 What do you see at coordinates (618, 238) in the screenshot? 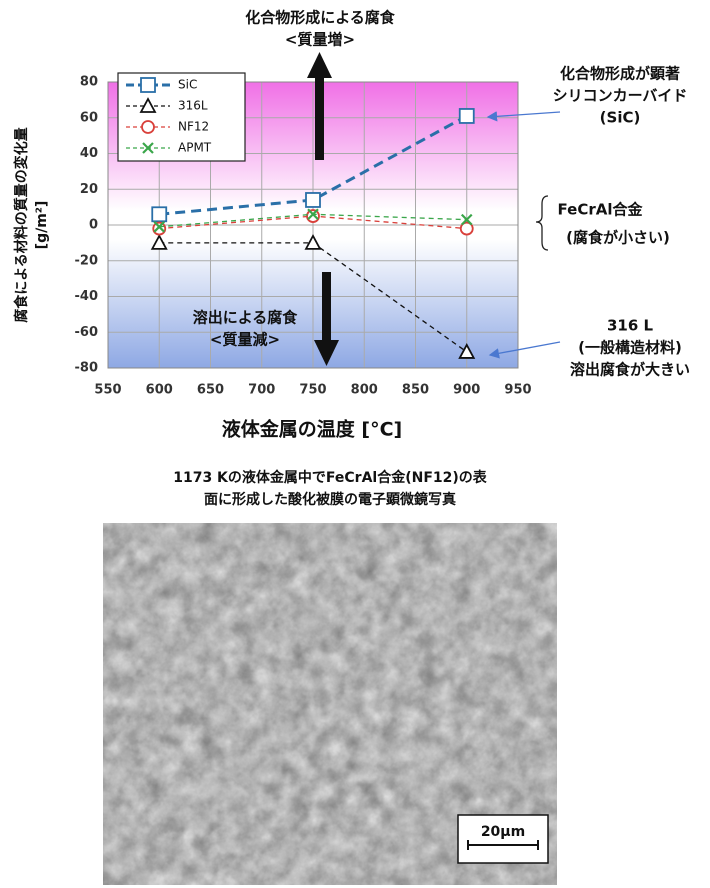
I see `annotation: (腐食が小さい)` at bounding box center [618, 238].